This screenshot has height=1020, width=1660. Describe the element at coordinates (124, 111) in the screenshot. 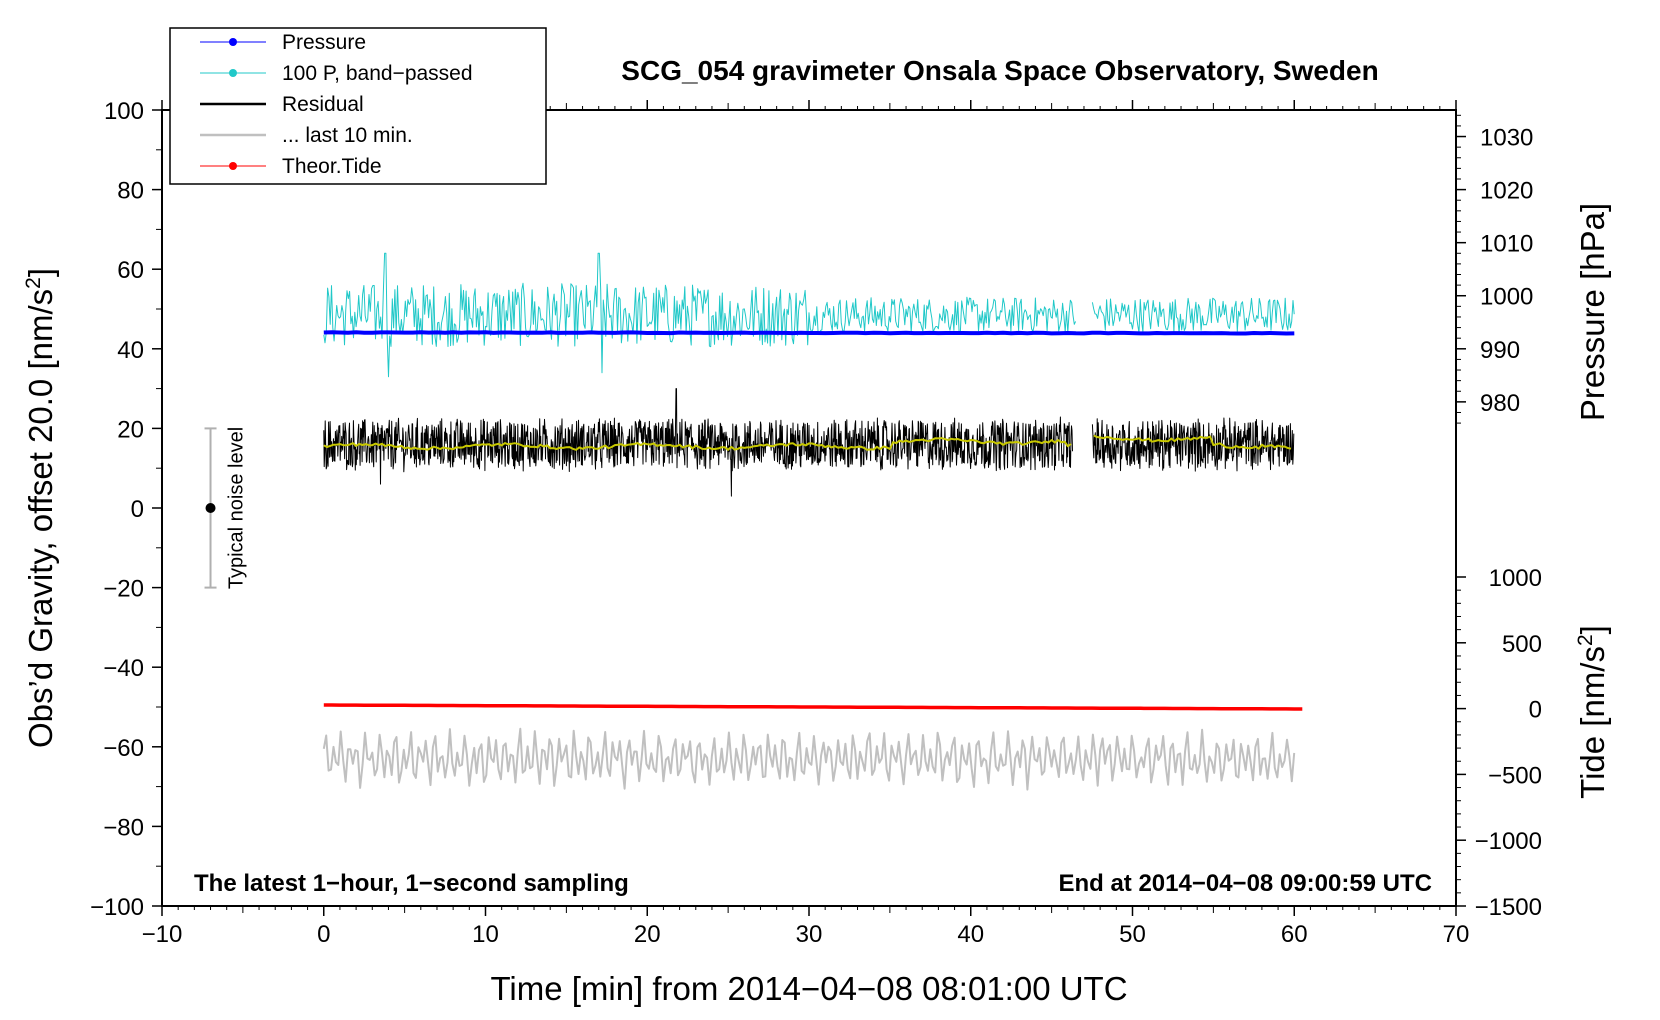

I see `y-tick-label: 100` at that location.